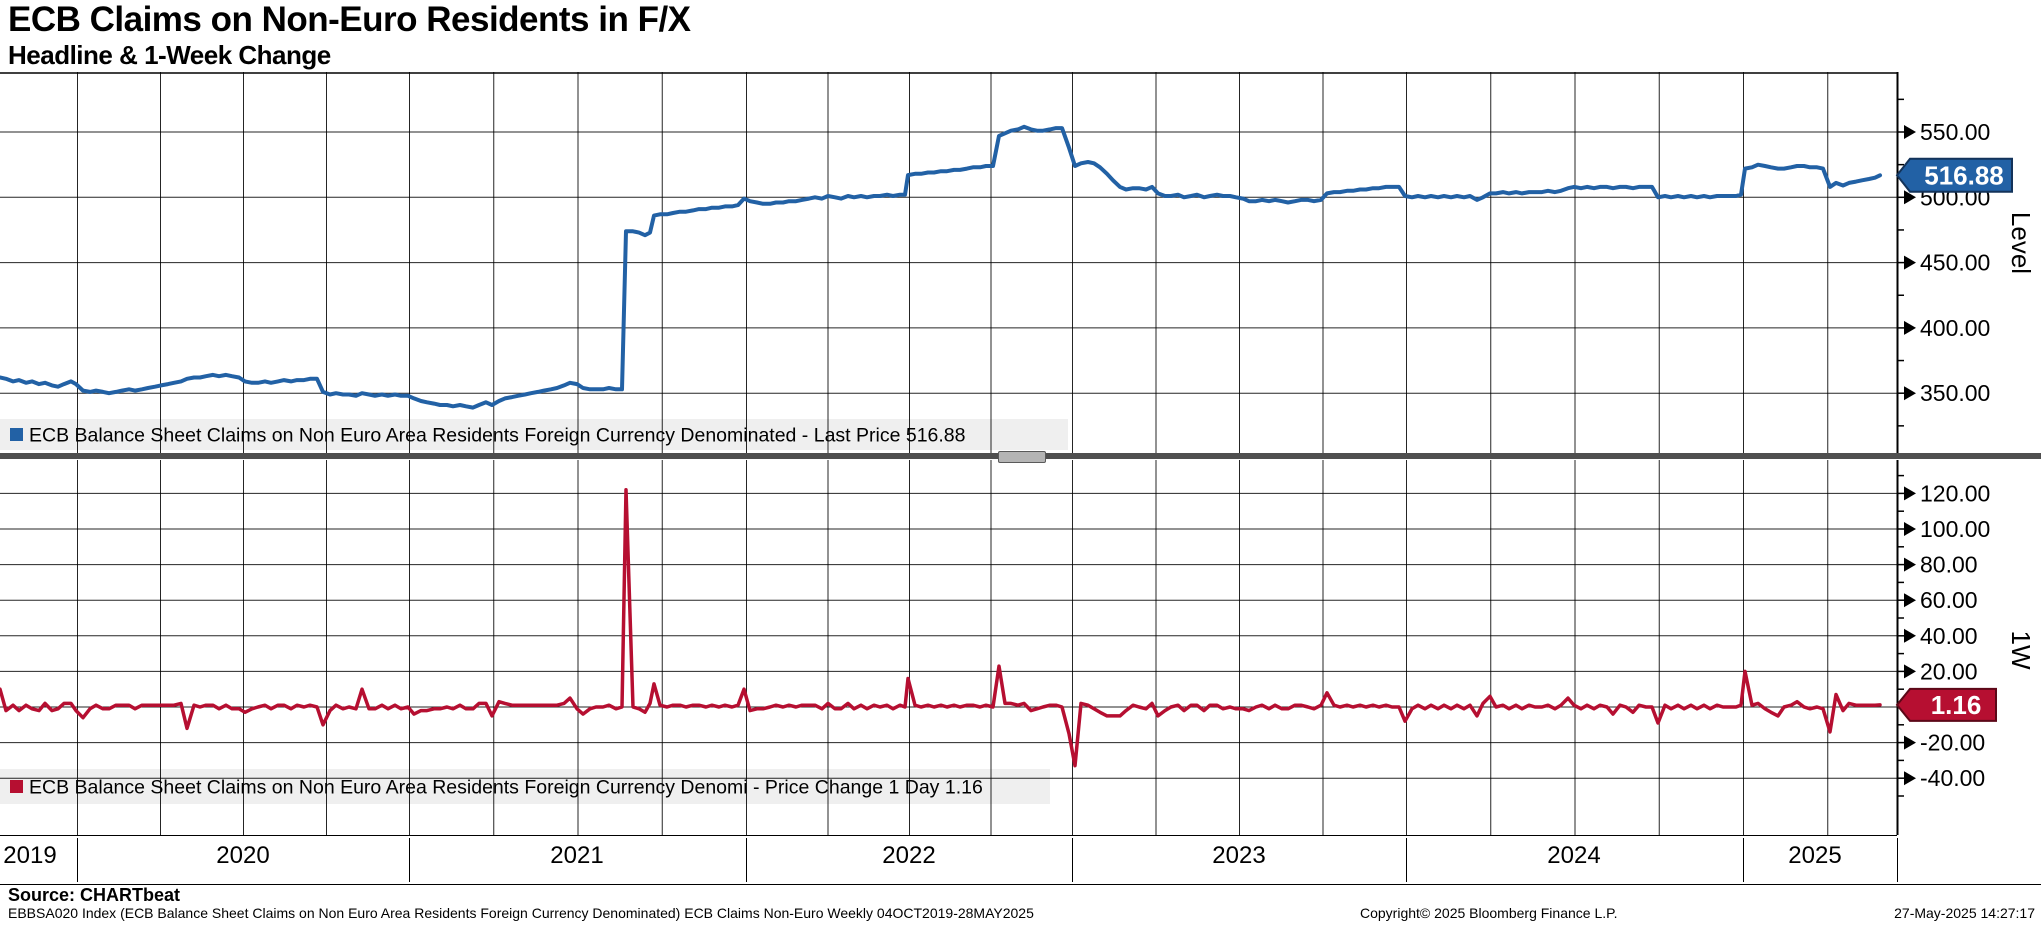  Describe the element at coordinates (909, 855) in the screenshot. I see `x-axis-year-label: 2022` at that location.